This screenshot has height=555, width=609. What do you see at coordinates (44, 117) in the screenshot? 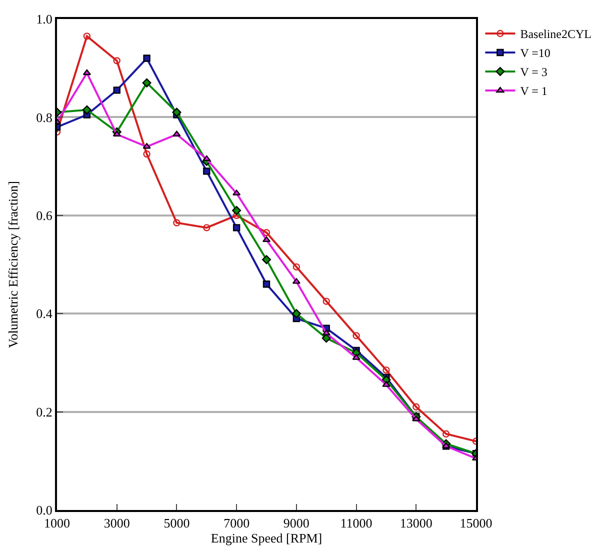
I see `y-tick-label: 0.8` at bounding box center [44, 117].